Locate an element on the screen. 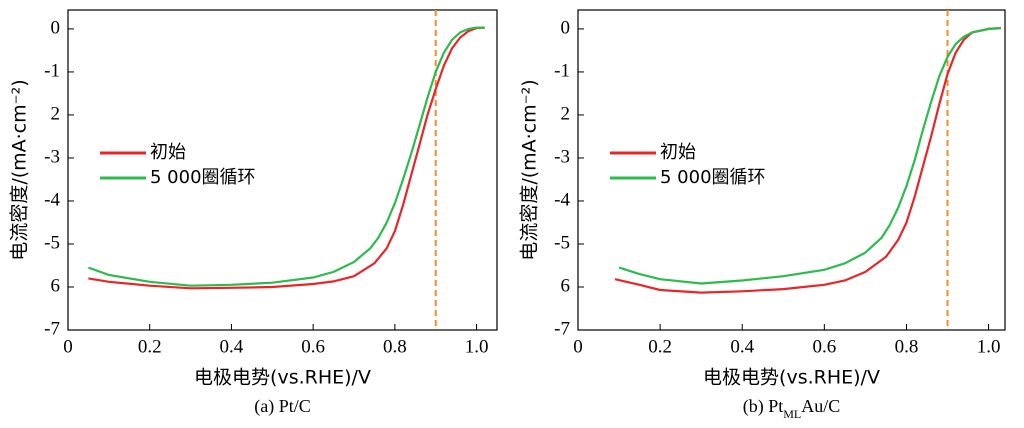  caption: (a) Pt/C is located at coordinates (282, 406).